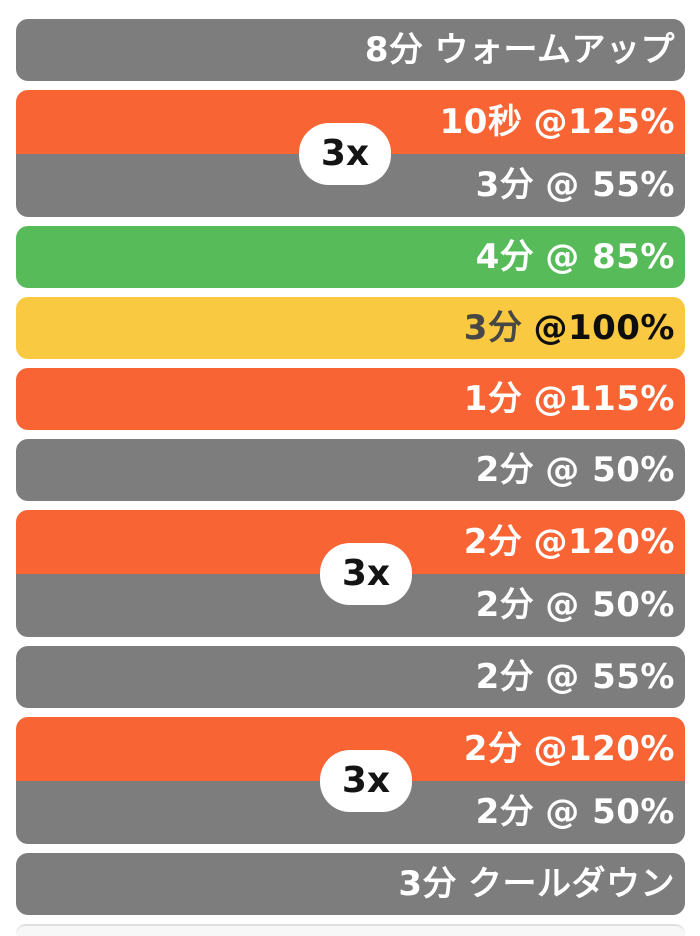 Image resolution: width=700 pixels, height=936 pixels. I want to click on next-segment-peek, so click(350, 930).